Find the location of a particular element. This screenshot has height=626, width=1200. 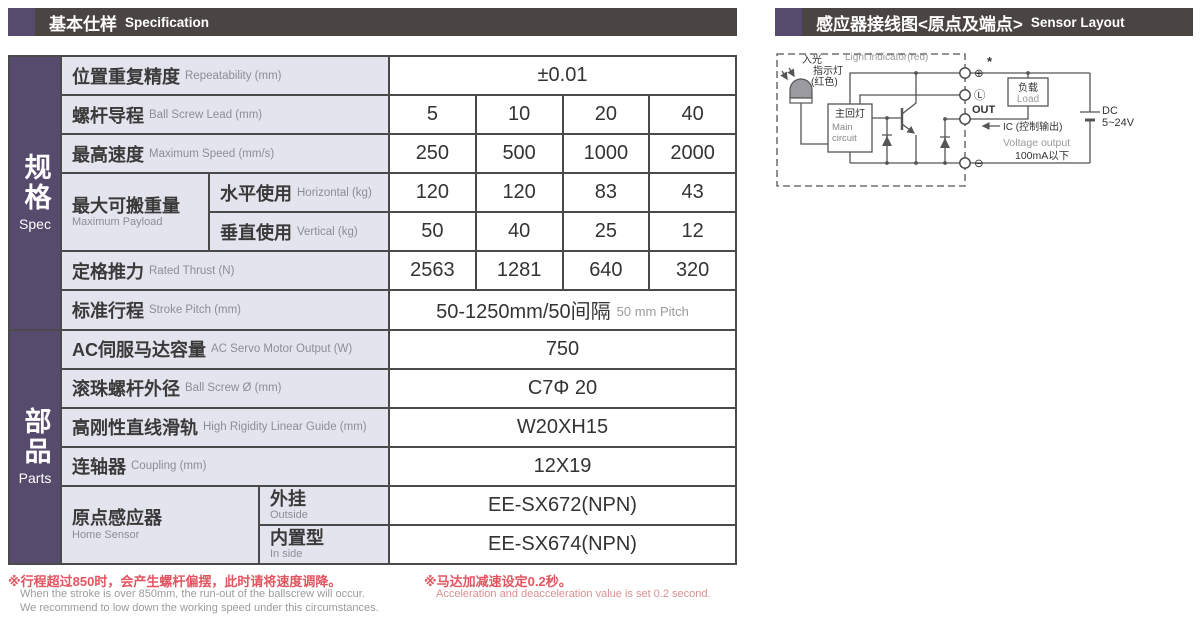

junction-dots is located at coordinates (956, 118).